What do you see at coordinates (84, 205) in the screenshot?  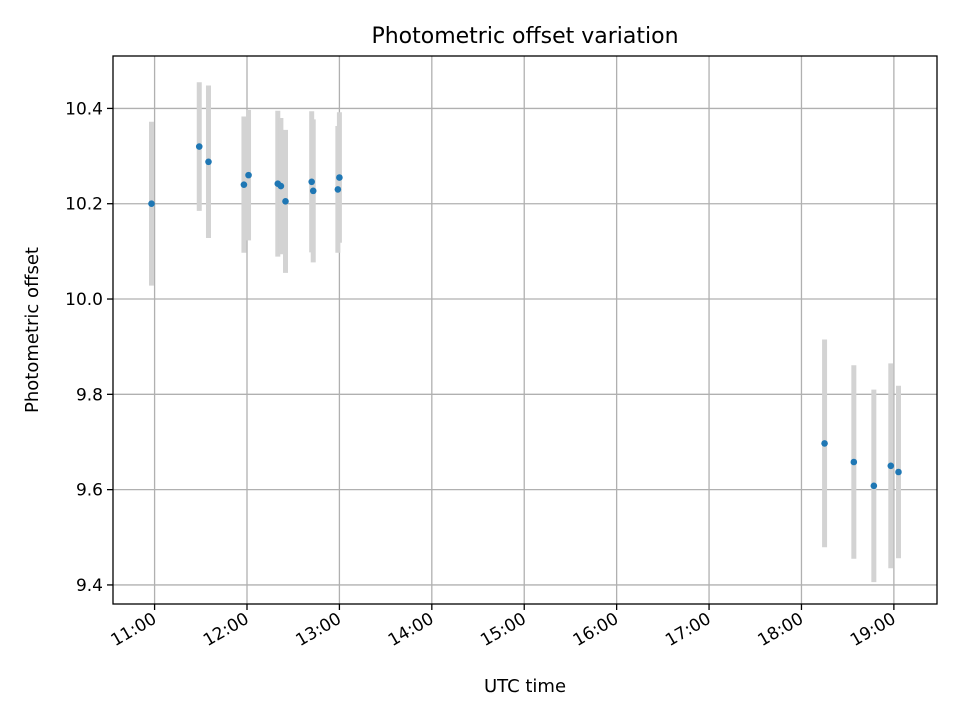 I see `y-tick-label: 10.2` at bounding box center [84, 205].